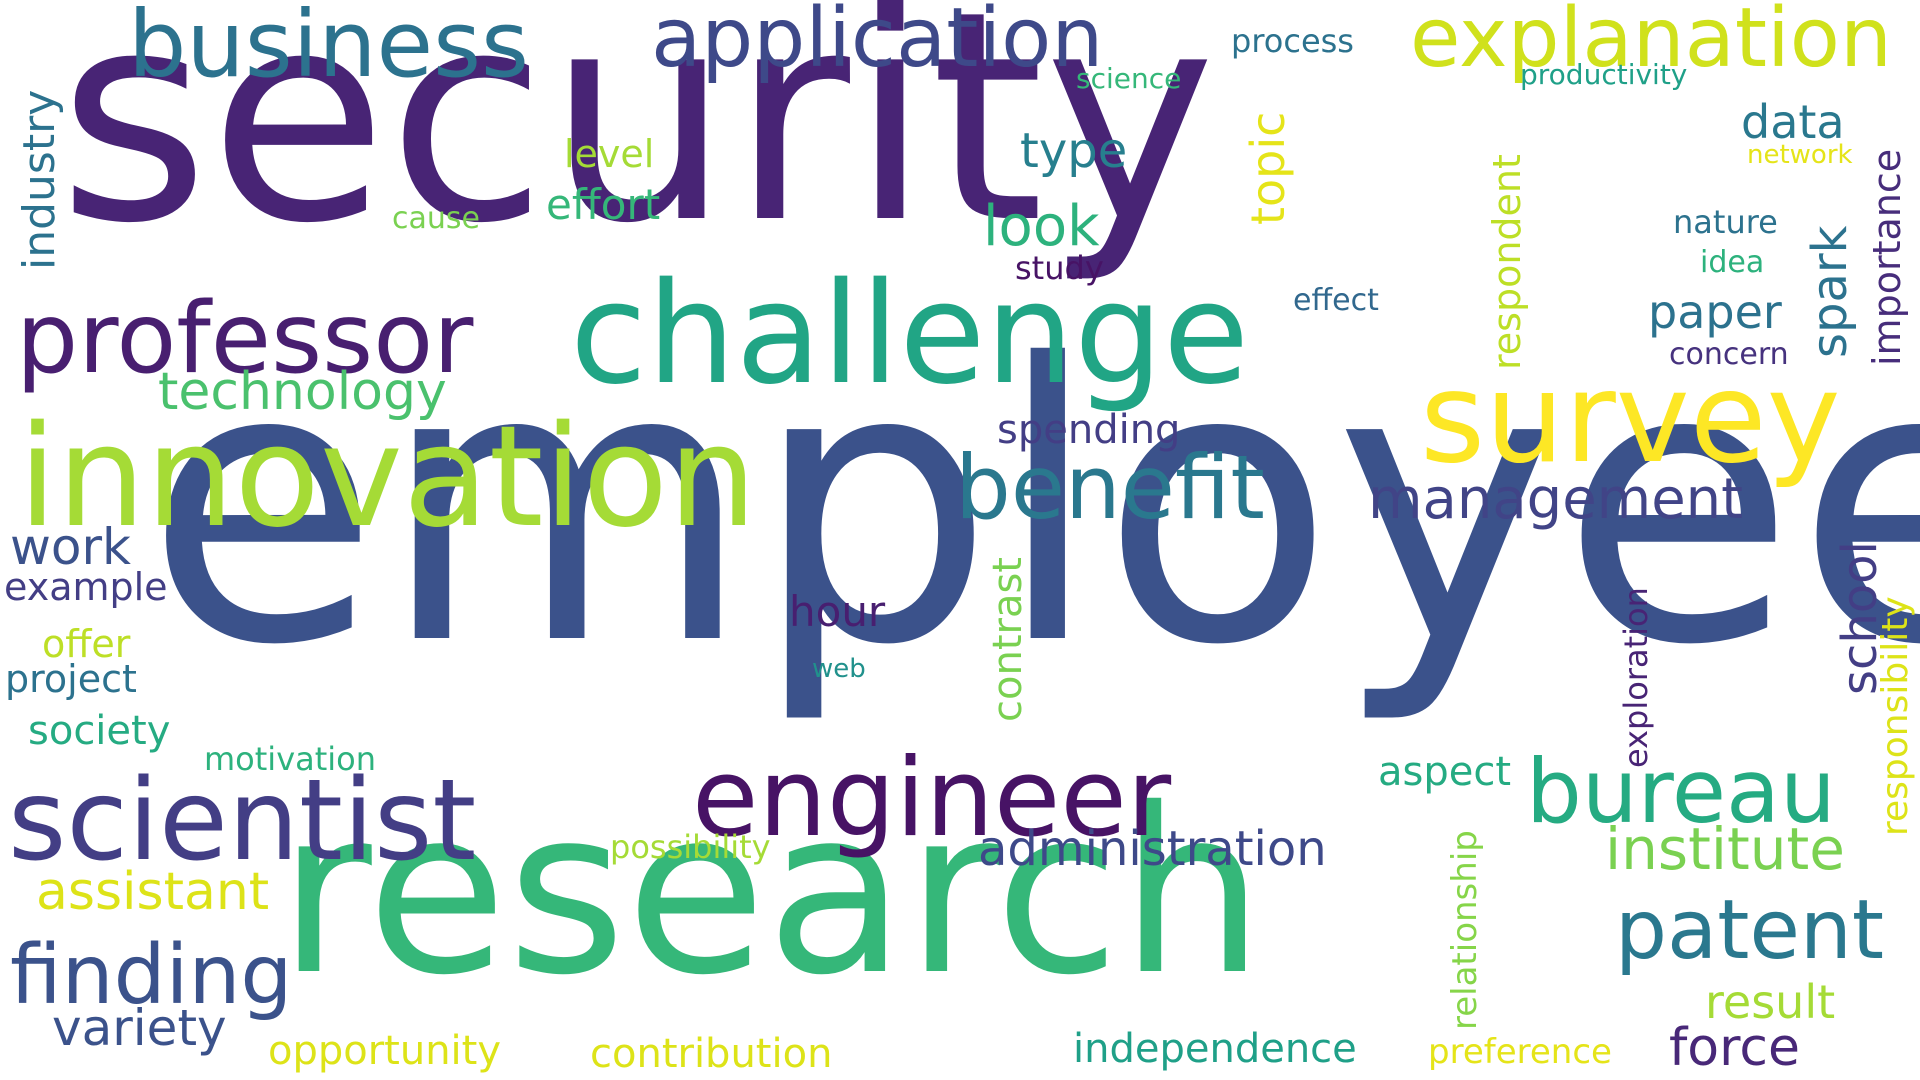 Image resolution: width=1920 pixels, height=1080 pixels. What do you see at coordinates (690, 847) in the screenshot?
I see `word-possibility: possibility` at bounding box center [690, 847].